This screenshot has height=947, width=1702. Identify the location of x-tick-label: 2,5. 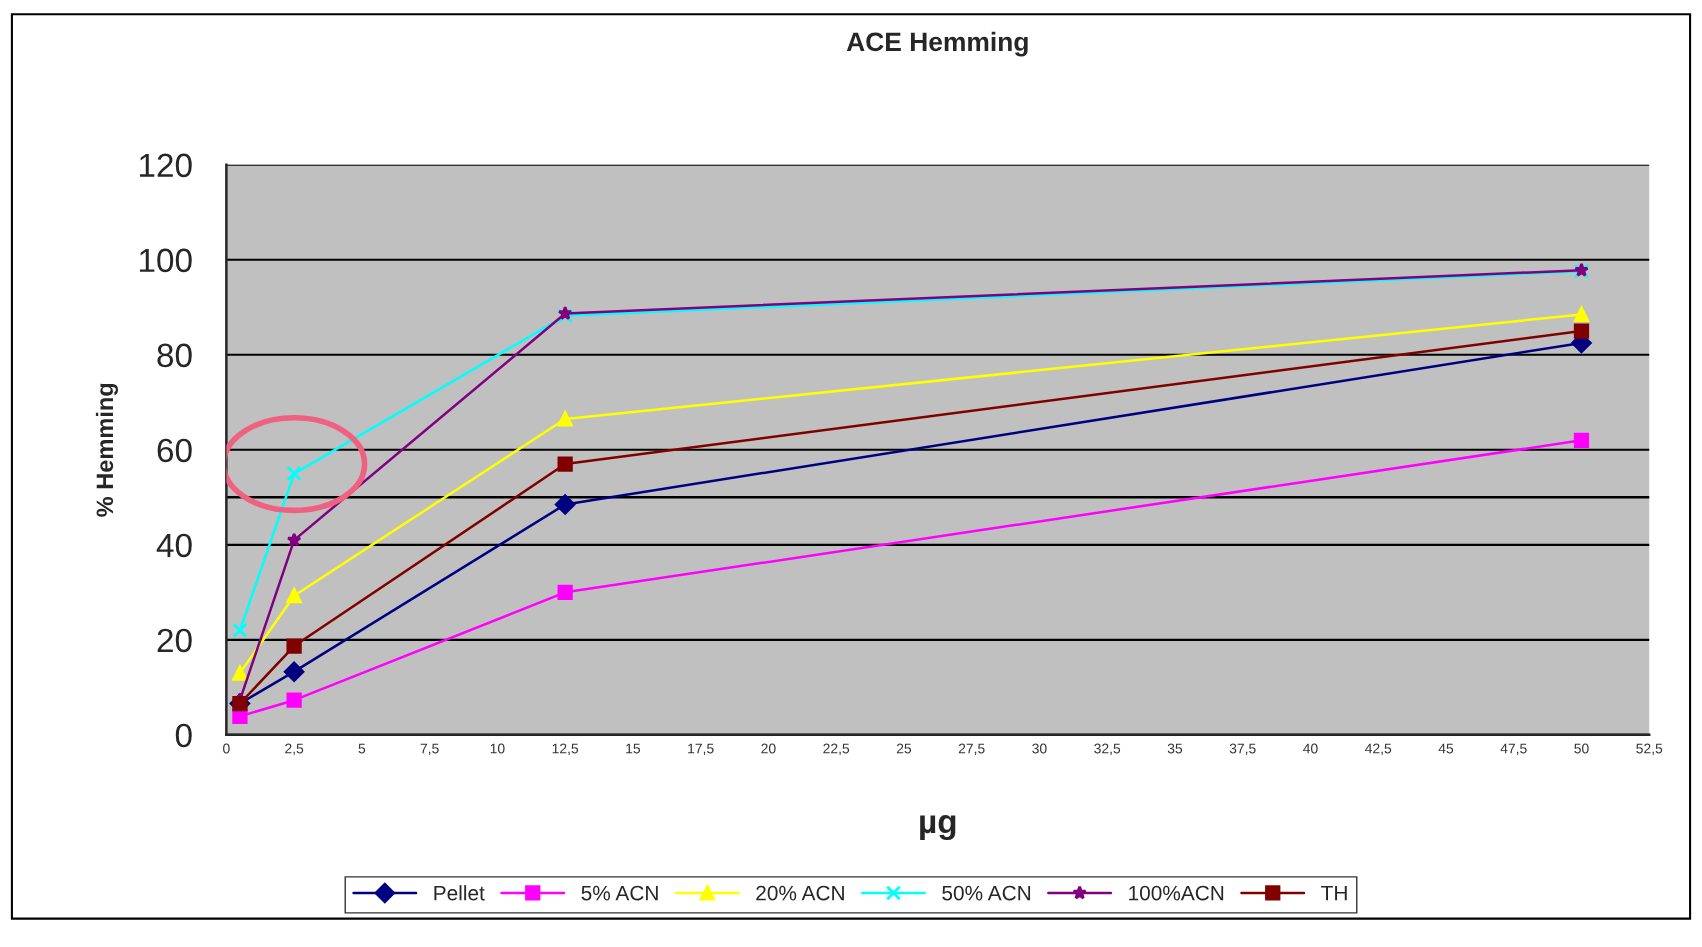
(294, 749).